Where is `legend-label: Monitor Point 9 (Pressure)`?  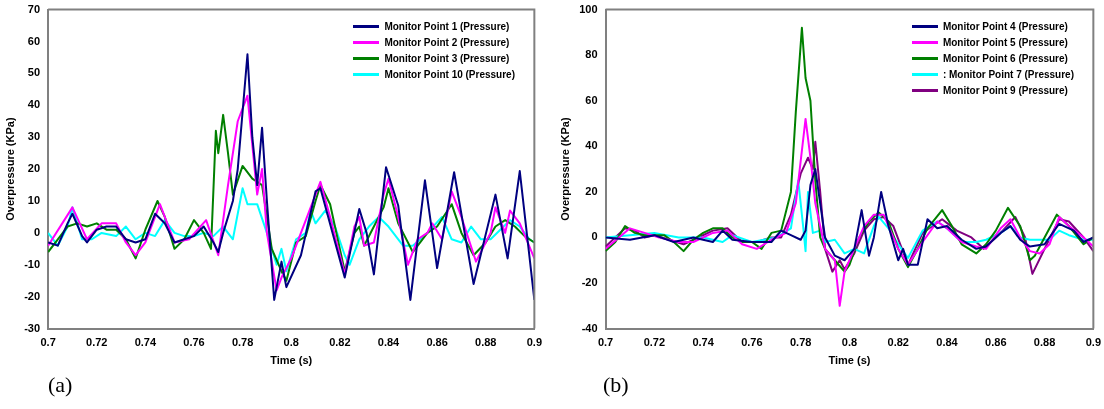
legend-label: Monitor Point 9 (Pressure) is located at coordinates (1005, 90).